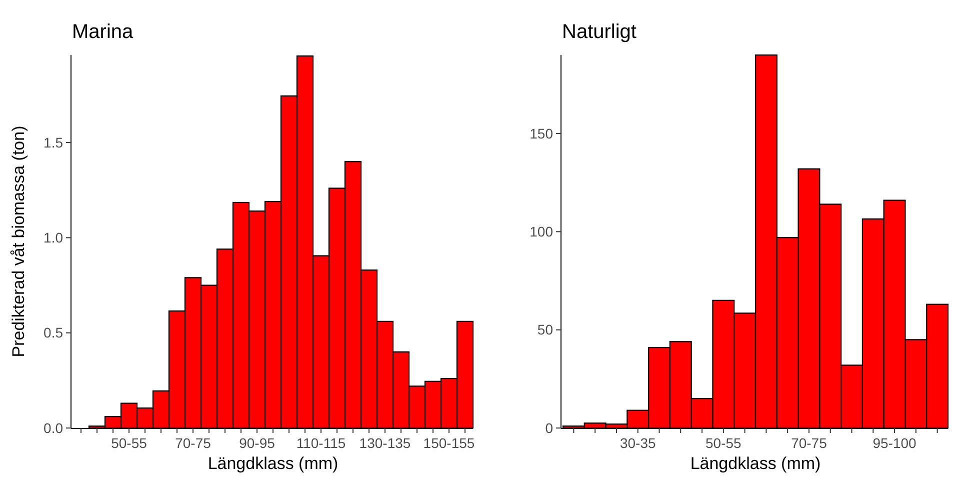 Image resolution: width=953 pixels, height=480 pixels. What do you see at coordinates (542, 133) in the screenshot?
I see `y-tick-label: 150` at bounding box center [542, 133].